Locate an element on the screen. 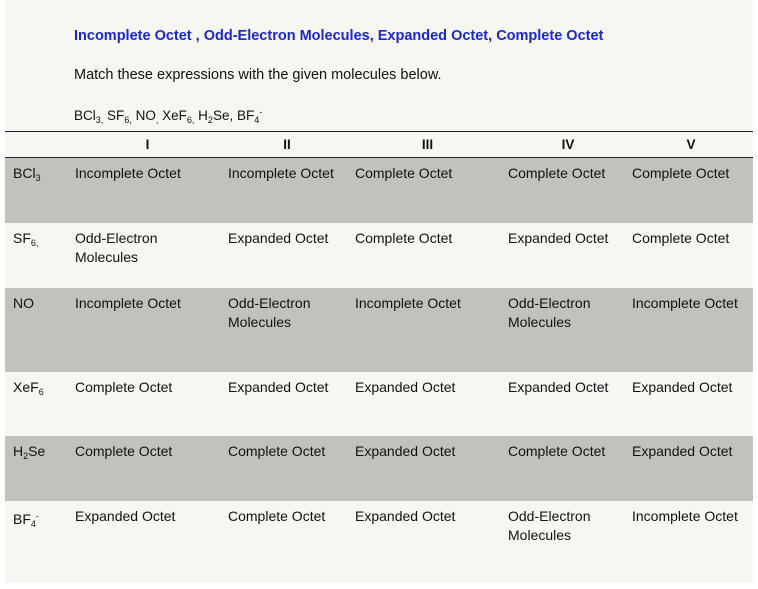  chemical-formula: XeF6 is located at coordinates (28, 388).